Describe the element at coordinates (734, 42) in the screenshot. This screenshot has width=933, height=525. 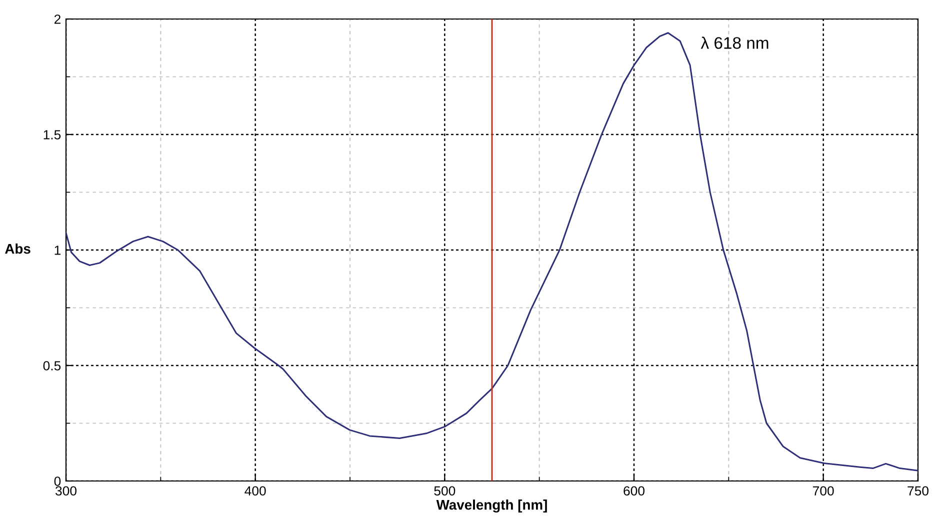
I see `annotation: λ 618 nm` at that location.